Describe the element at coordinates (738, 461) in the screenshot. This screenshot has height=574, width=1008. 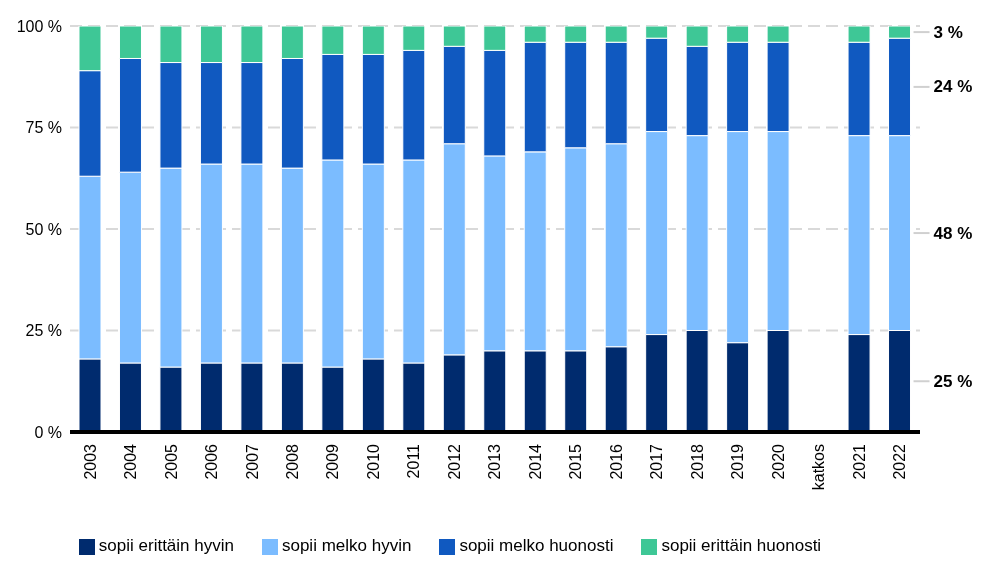
I see `x-tick-label: 2019` at that location.